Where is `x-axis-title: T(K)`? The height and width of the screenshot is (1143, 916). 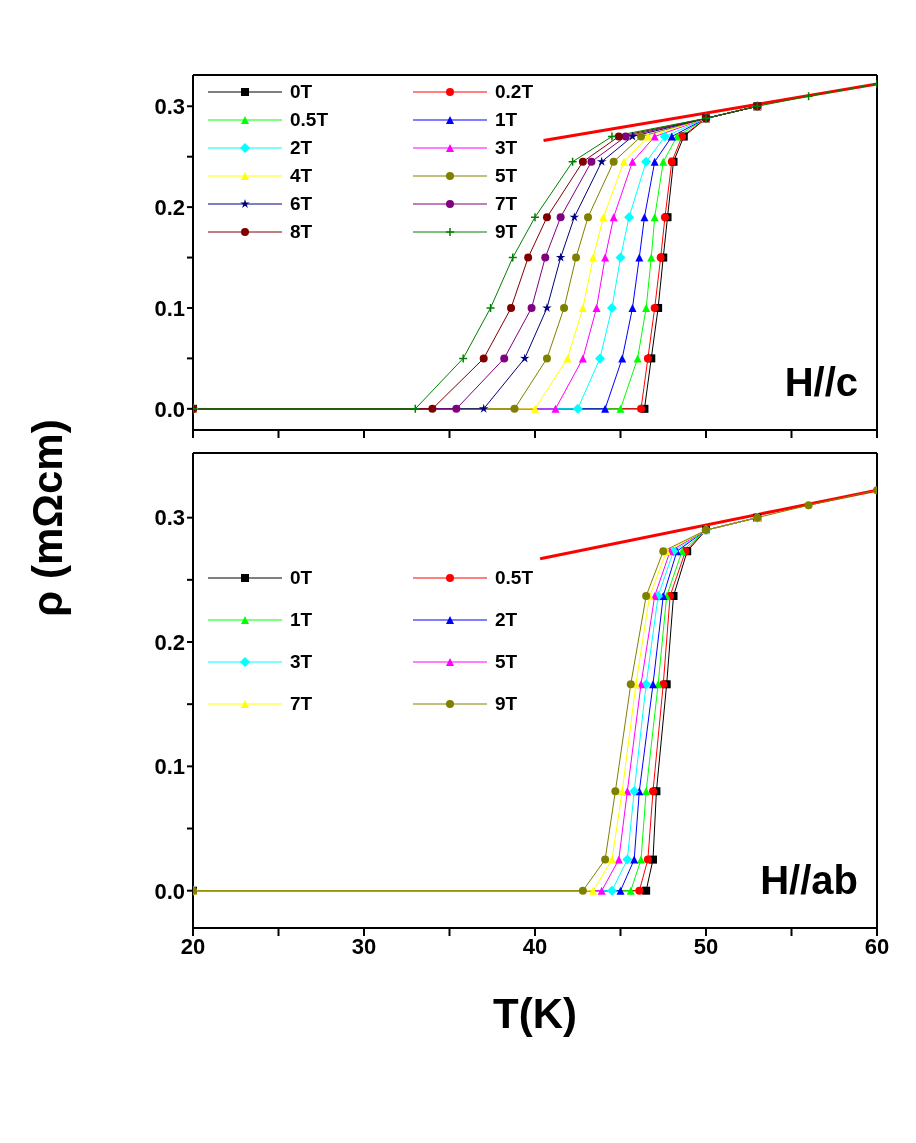 x-axis-title: T(K) is located at coordinates (535, 1013).